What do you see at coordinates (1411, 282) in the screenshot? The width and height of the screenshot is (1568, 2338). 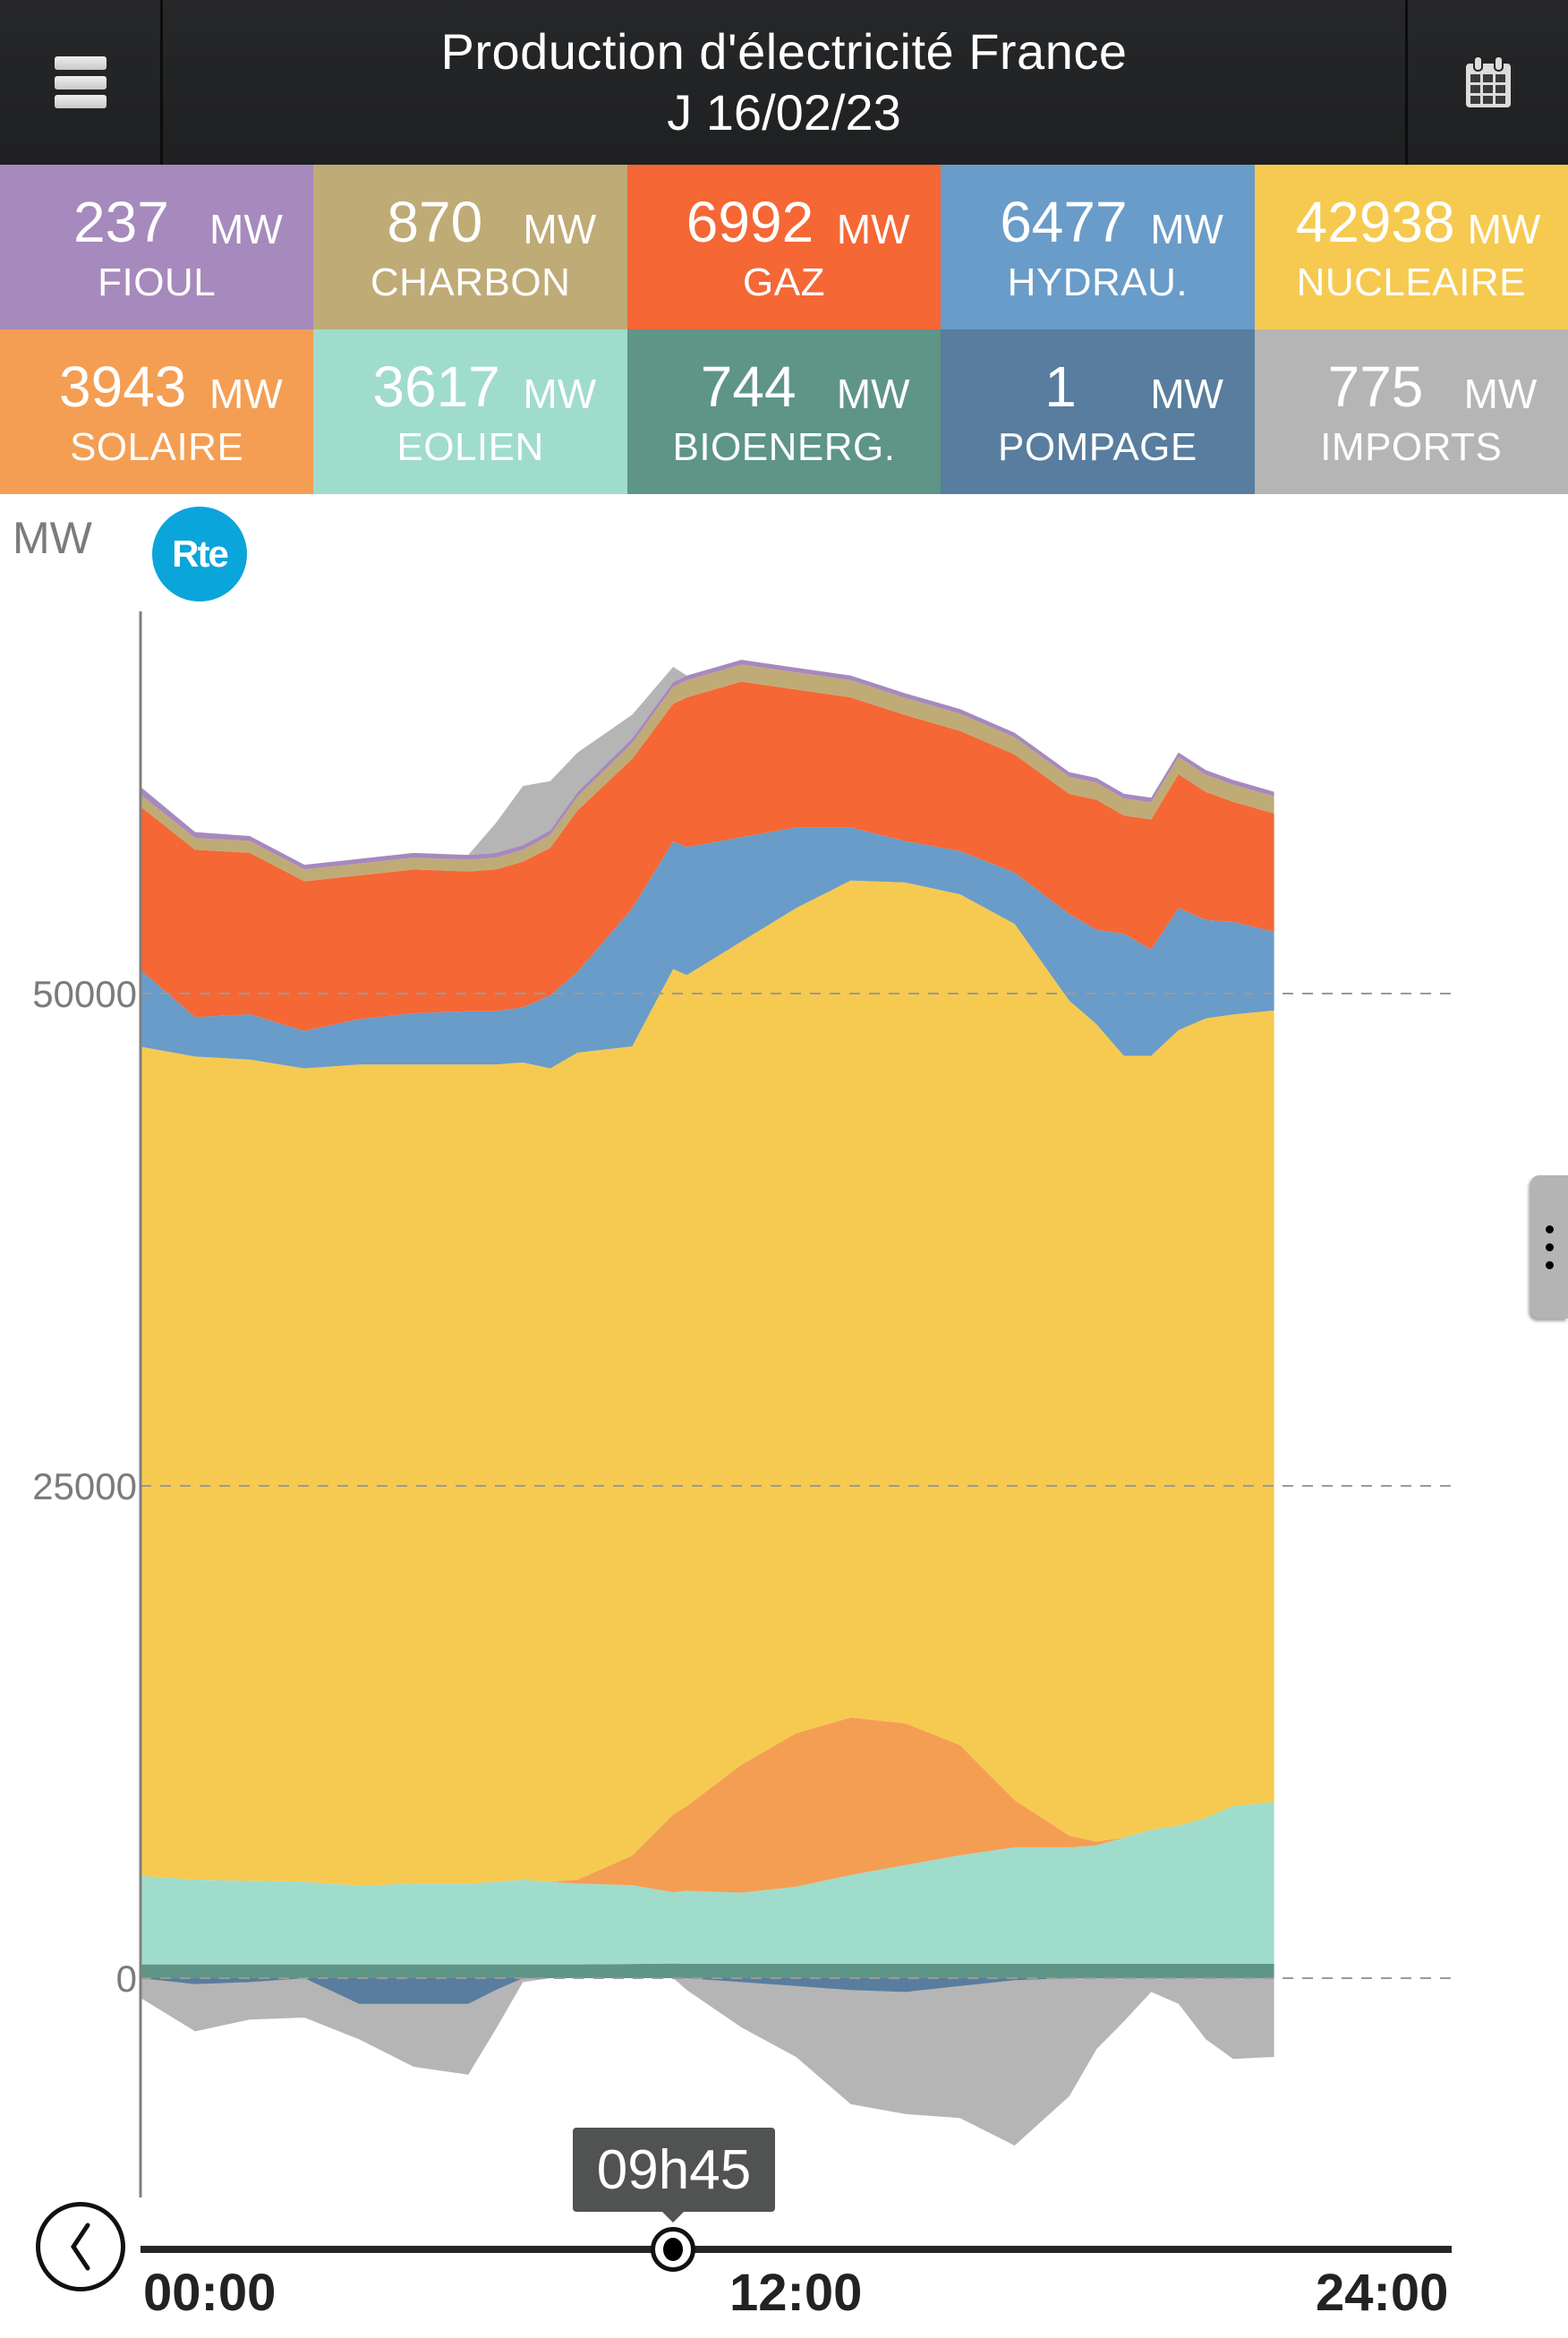 I see `tile-label: NUCLEAIRE` at bounding box center [1411, 282].